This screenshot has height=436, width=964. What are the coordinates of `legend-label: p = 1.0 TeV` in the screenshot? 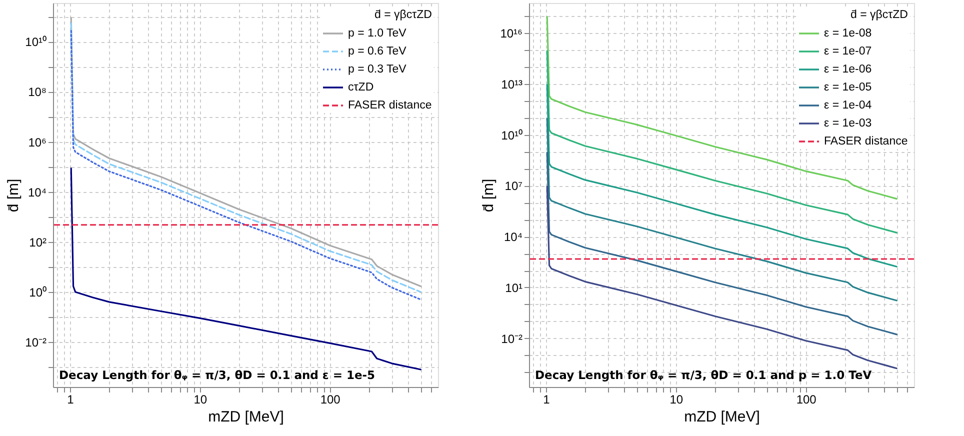 It's located at (377, 34).